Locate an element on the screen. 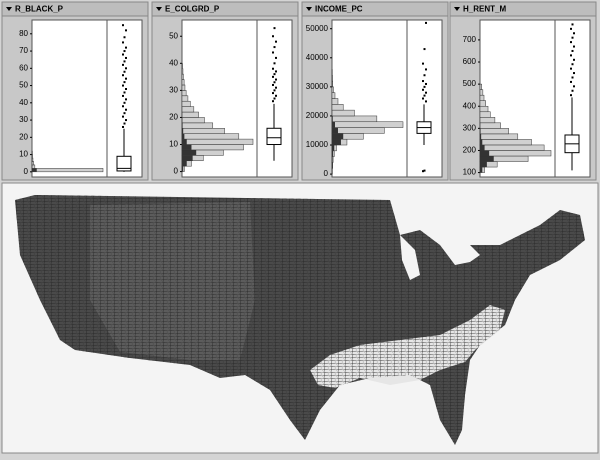 Image resolution: width=600 pixels, height=460 pixels. y-tick-label: 0 is located at coordinates (176, 171).